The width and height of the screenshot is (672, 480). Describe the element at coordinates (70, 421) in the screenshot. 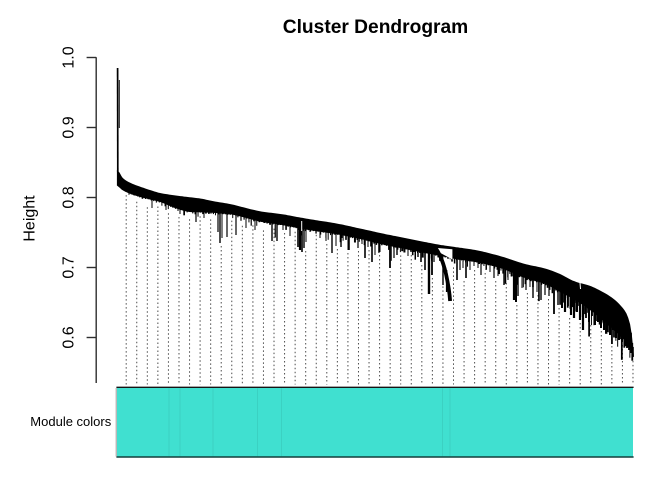

I see `svg-text: Module colors` at that location.